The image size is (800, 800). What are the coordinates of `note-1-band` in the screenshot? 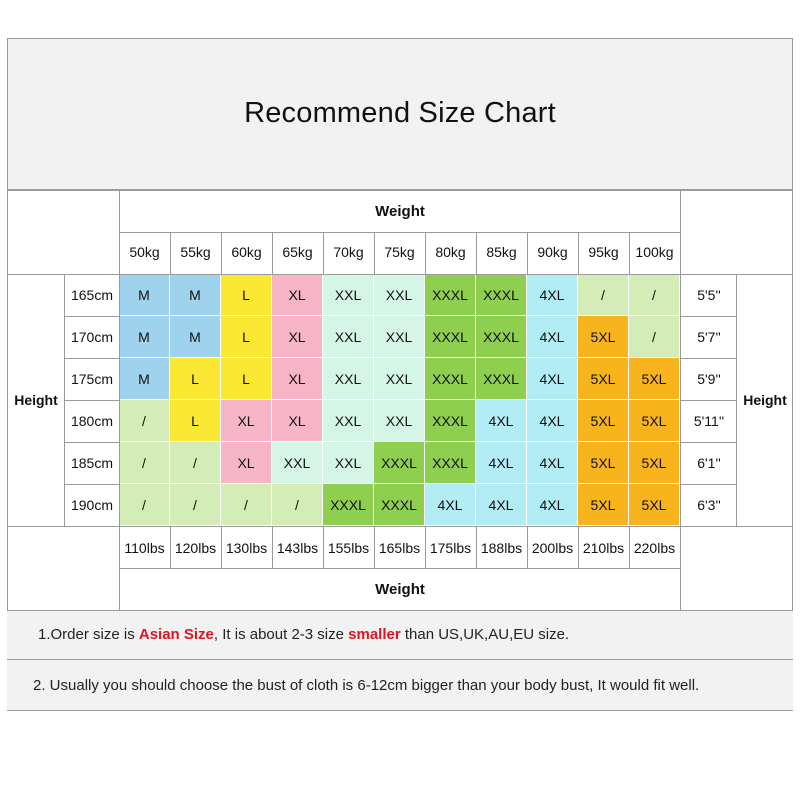 It's located at (400, 635).